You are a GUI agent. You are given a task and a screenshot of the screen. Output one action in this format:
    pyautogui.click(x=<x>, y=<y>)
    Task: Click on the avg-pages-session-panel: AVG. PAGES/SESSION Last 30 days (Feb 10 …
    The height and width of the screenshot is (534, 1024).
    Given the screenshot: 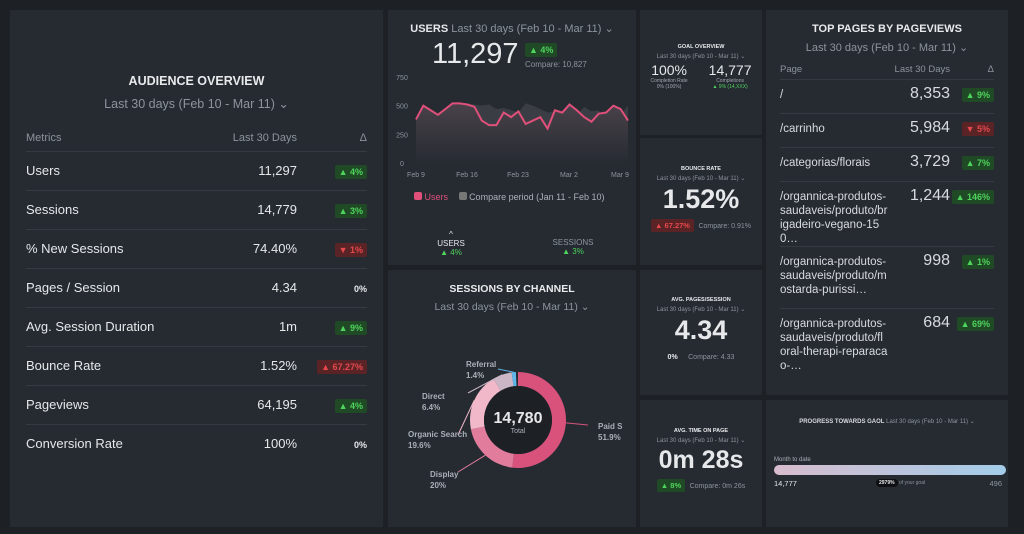 What is the action you would take?
    pyautogui.click(x=701, y=332)
    